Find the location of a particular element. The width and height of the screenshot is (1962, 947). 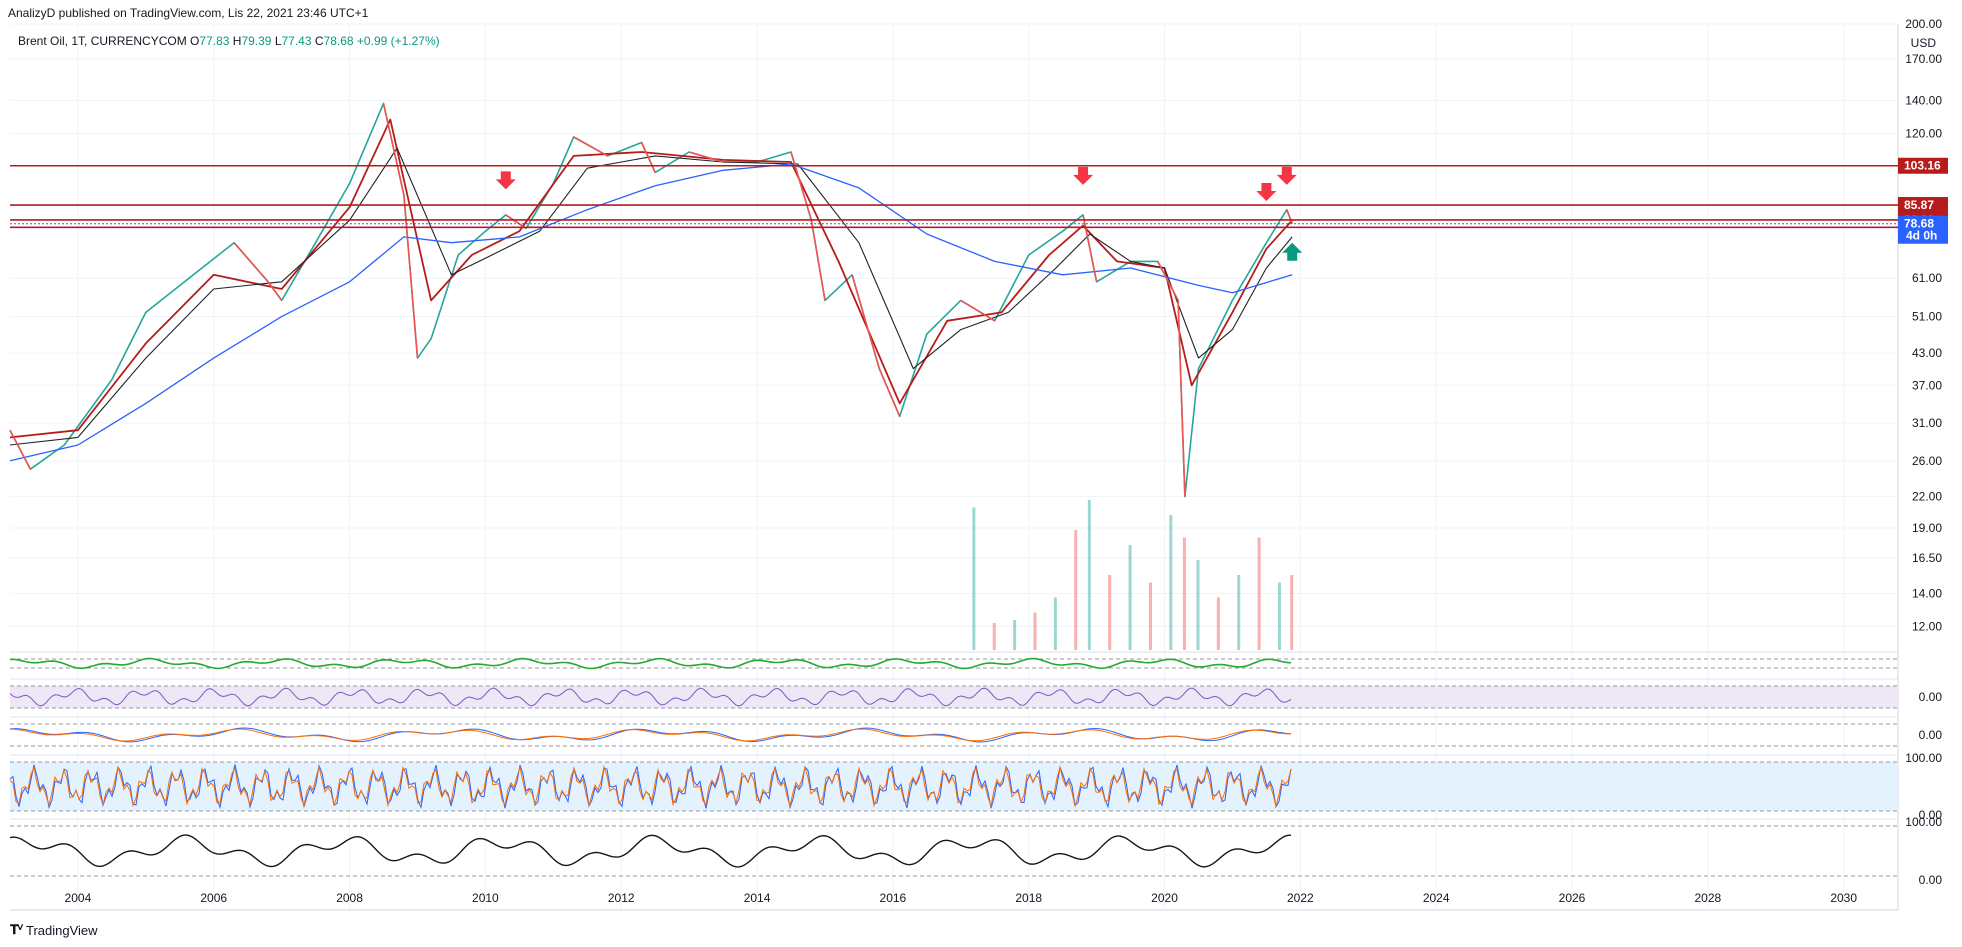

x-tick-label: 2030 is located at coordinates (1843, 898).